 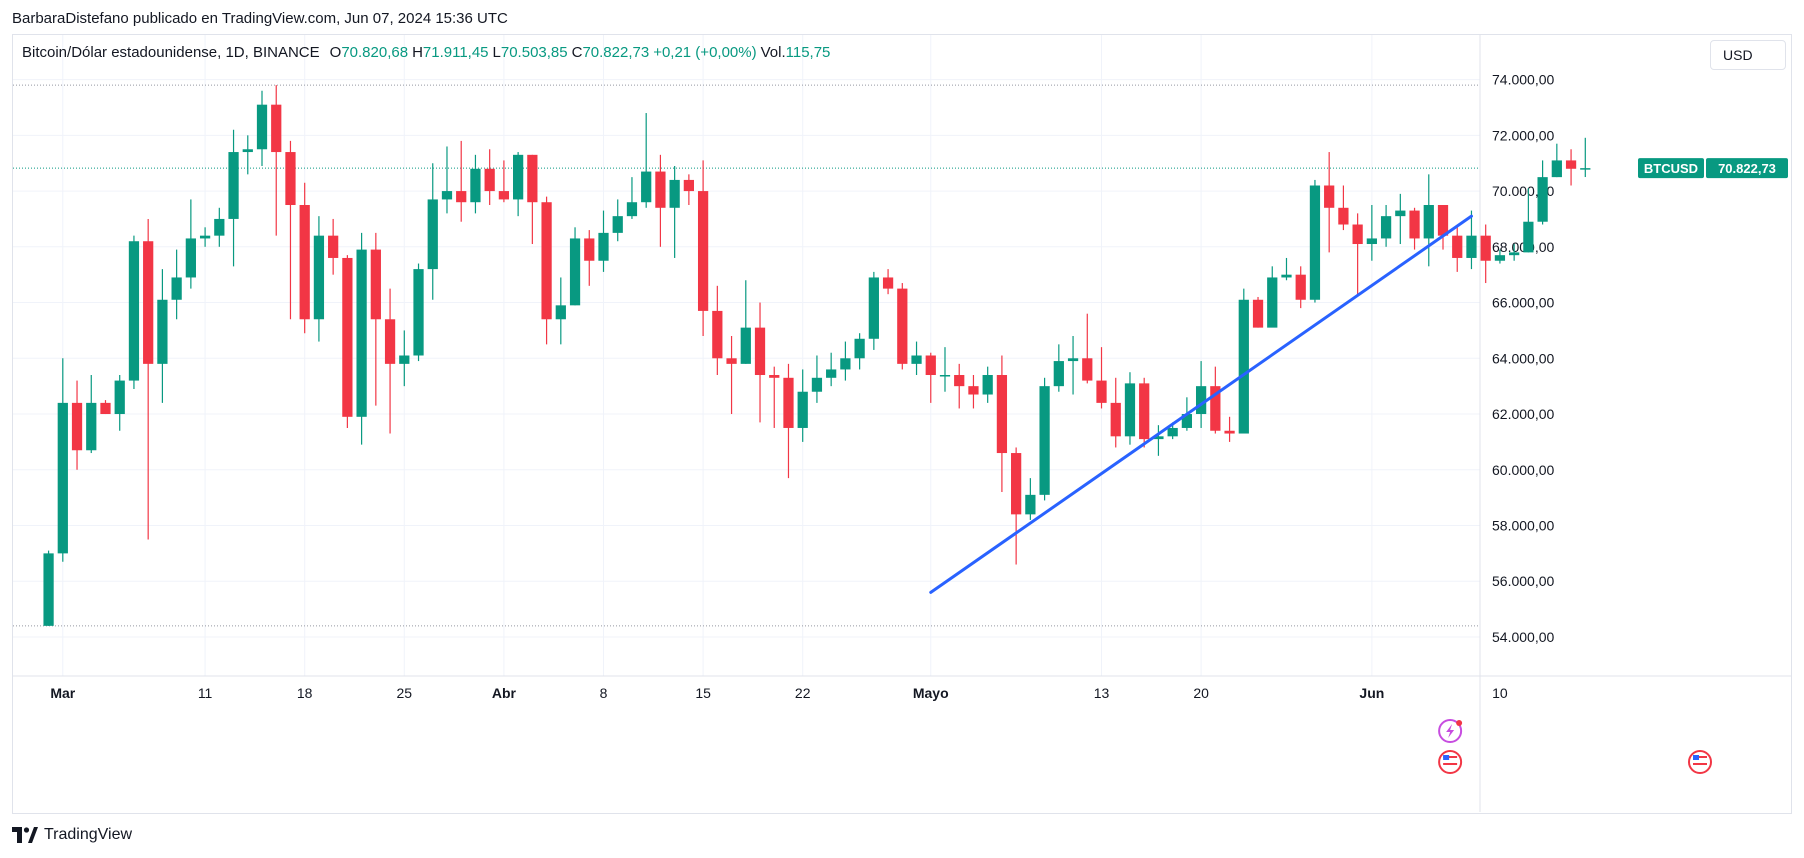 What do you see at coordinates (1748, 55) in the screenshot?
I see `currency-button: USD` at bounding box center [1748, 55].